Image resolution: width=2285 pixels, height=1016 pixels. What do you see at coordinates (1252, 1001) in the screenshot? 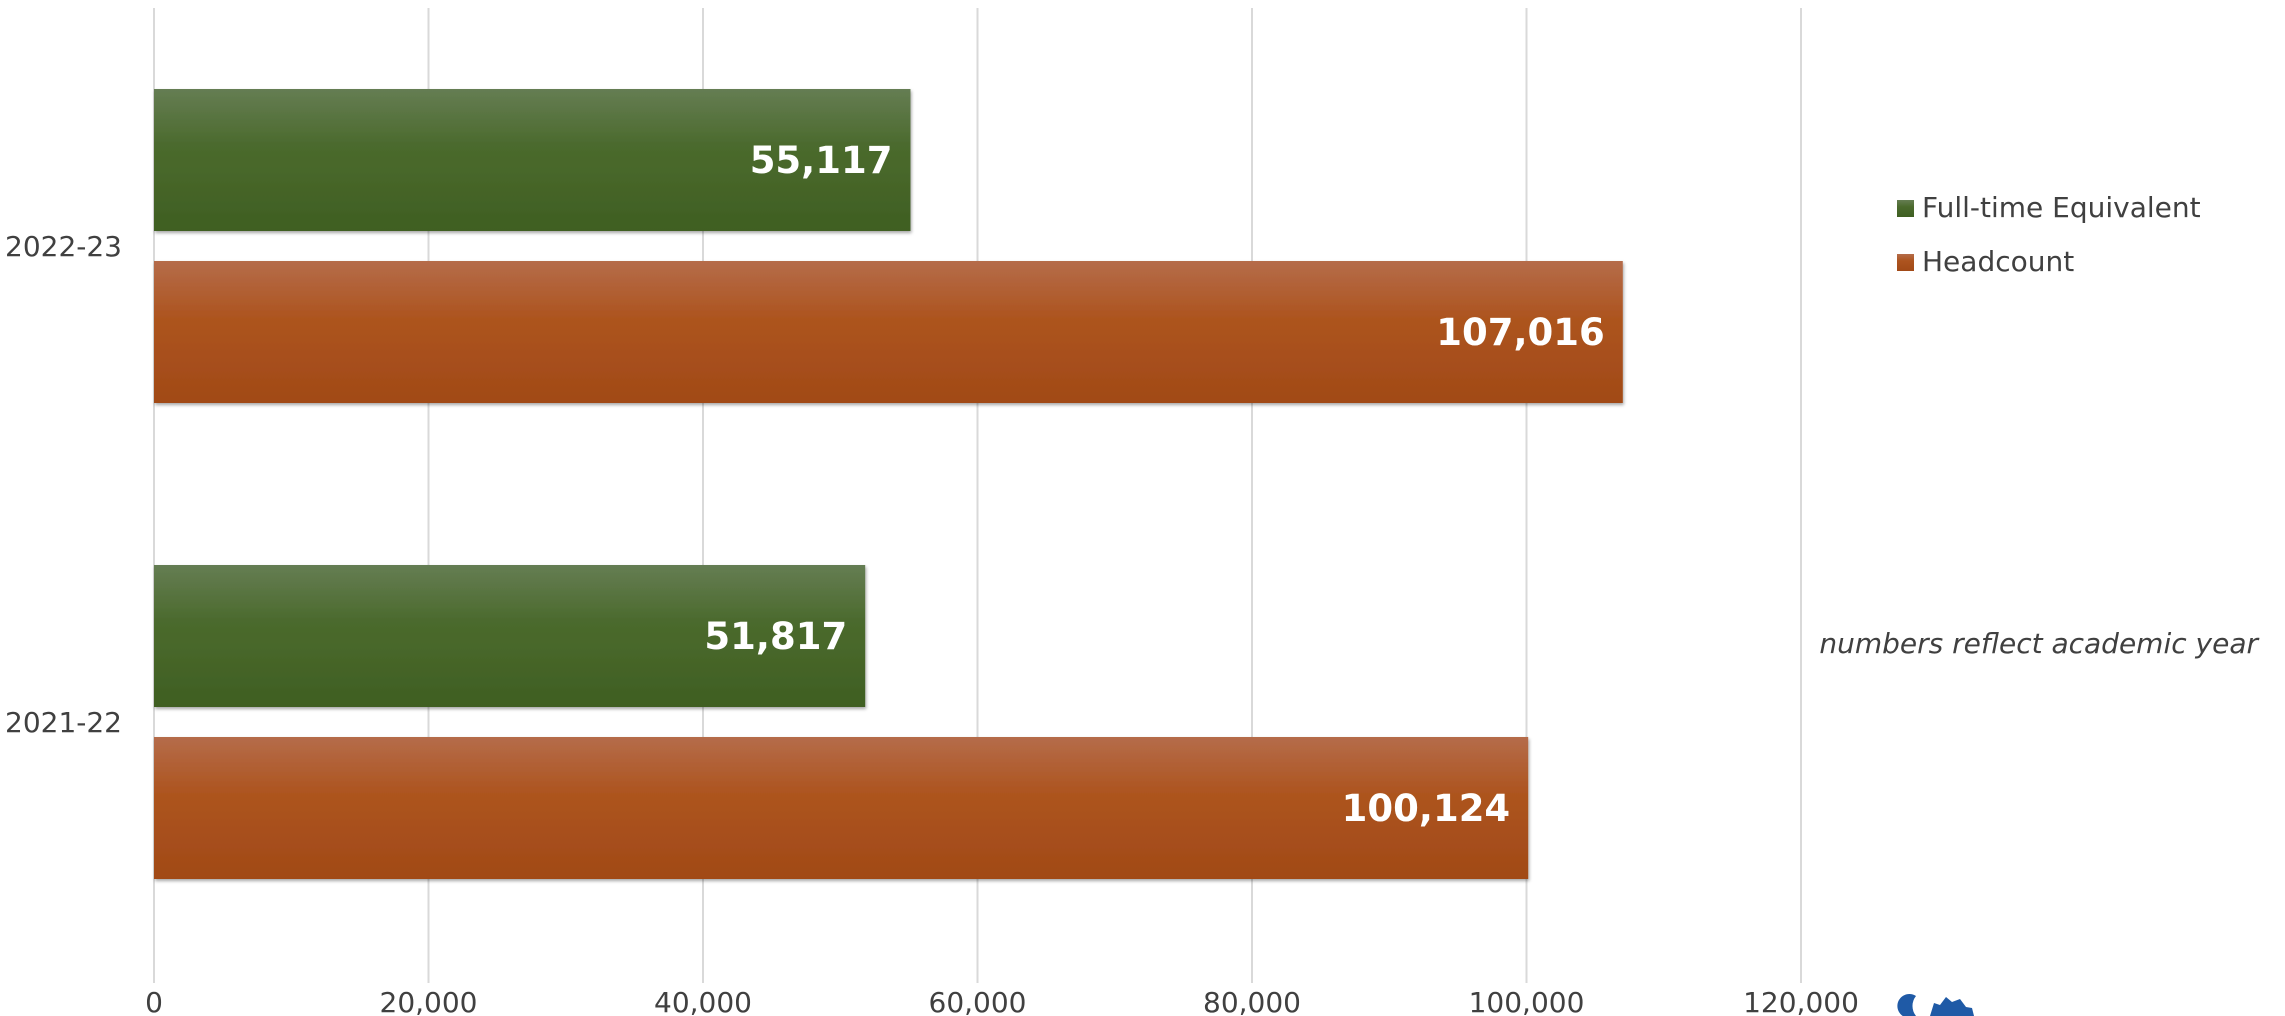
I see `x-tick-label: 80,000` at bounding box center [1252, 1001].